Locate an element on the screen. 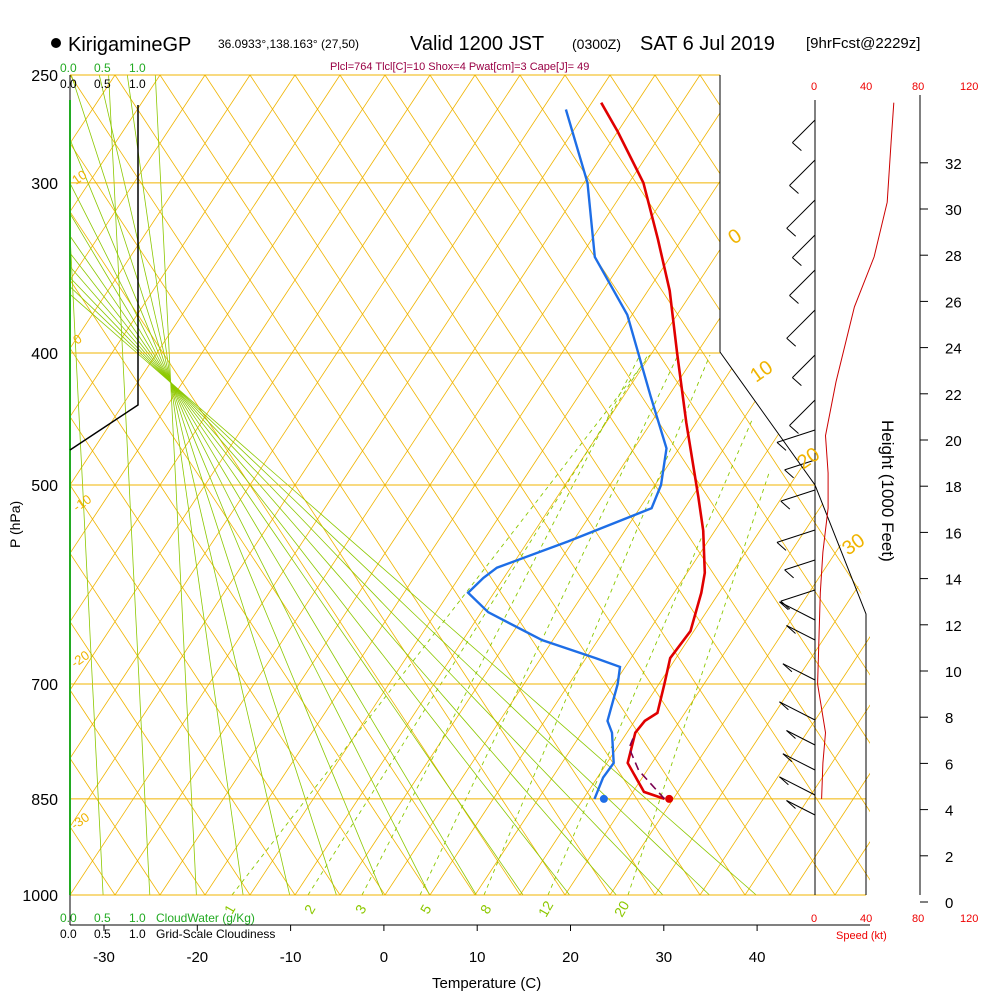 The height and width of the screenshot is (1000, 1000). height-tick-label: 4 is located at coordinates (949, 811).